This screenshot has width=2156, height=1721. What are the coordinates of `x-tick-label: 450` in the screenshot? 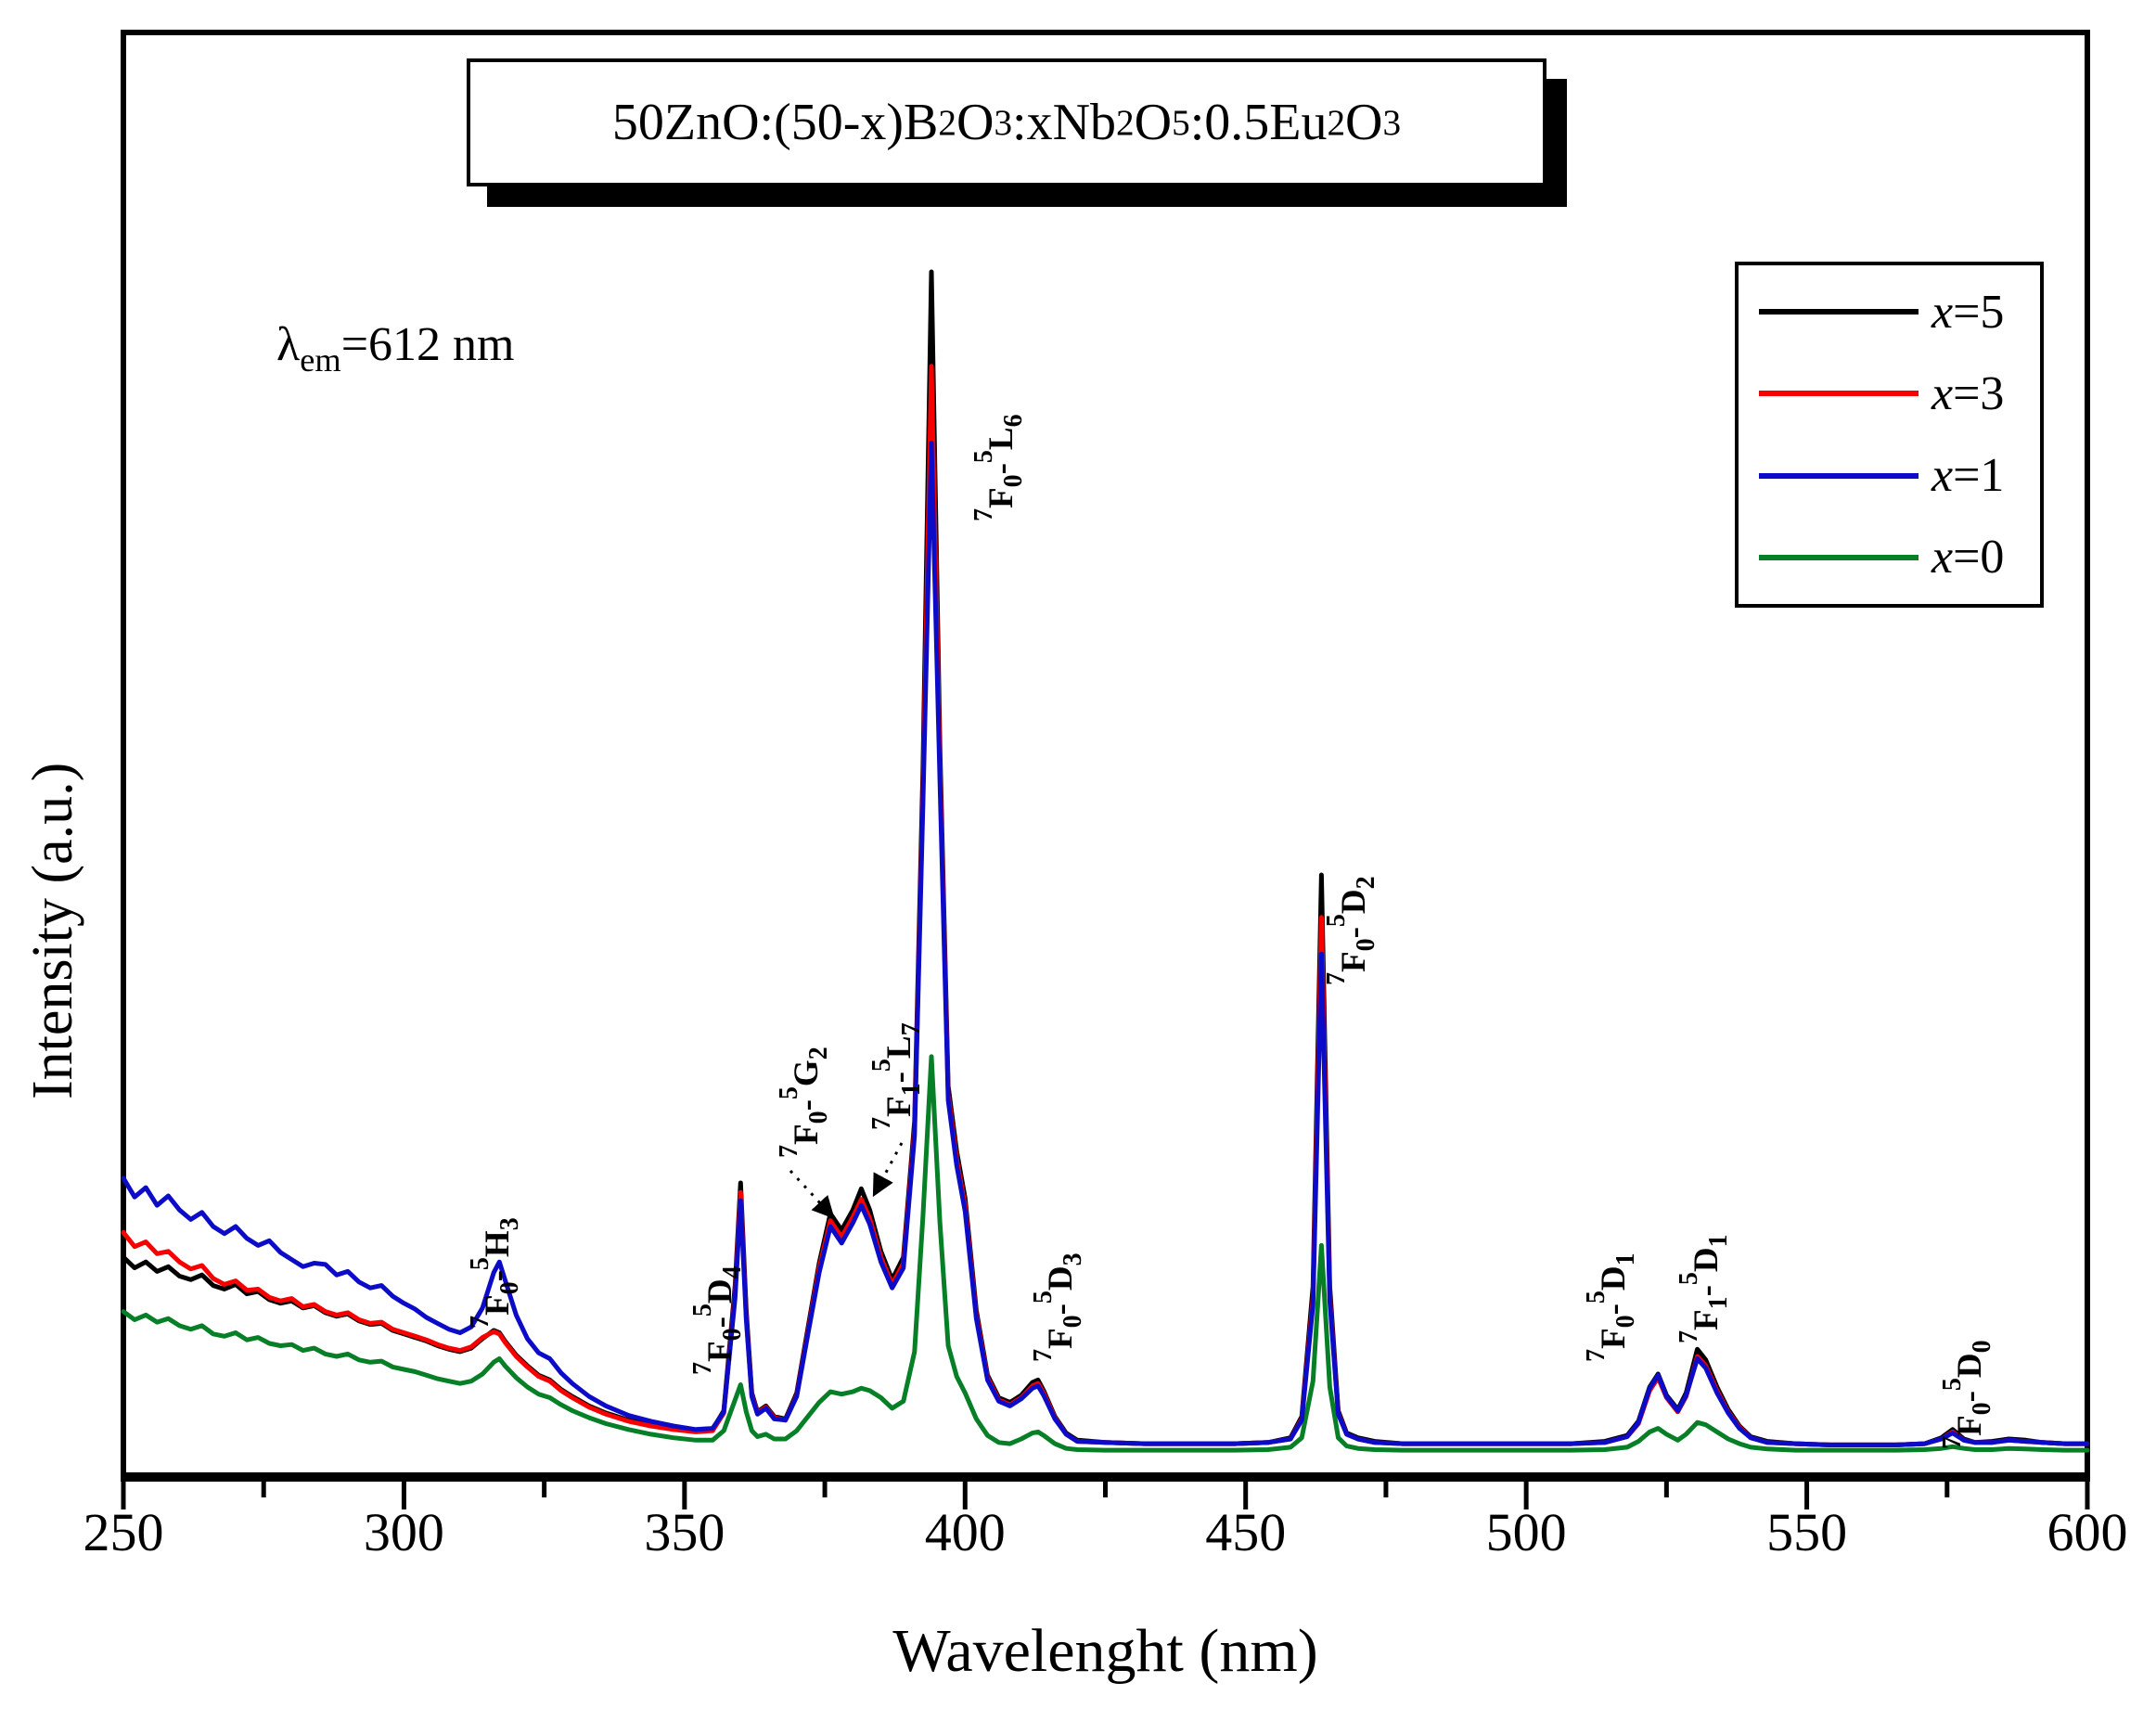 It's located at (1246, 1532).